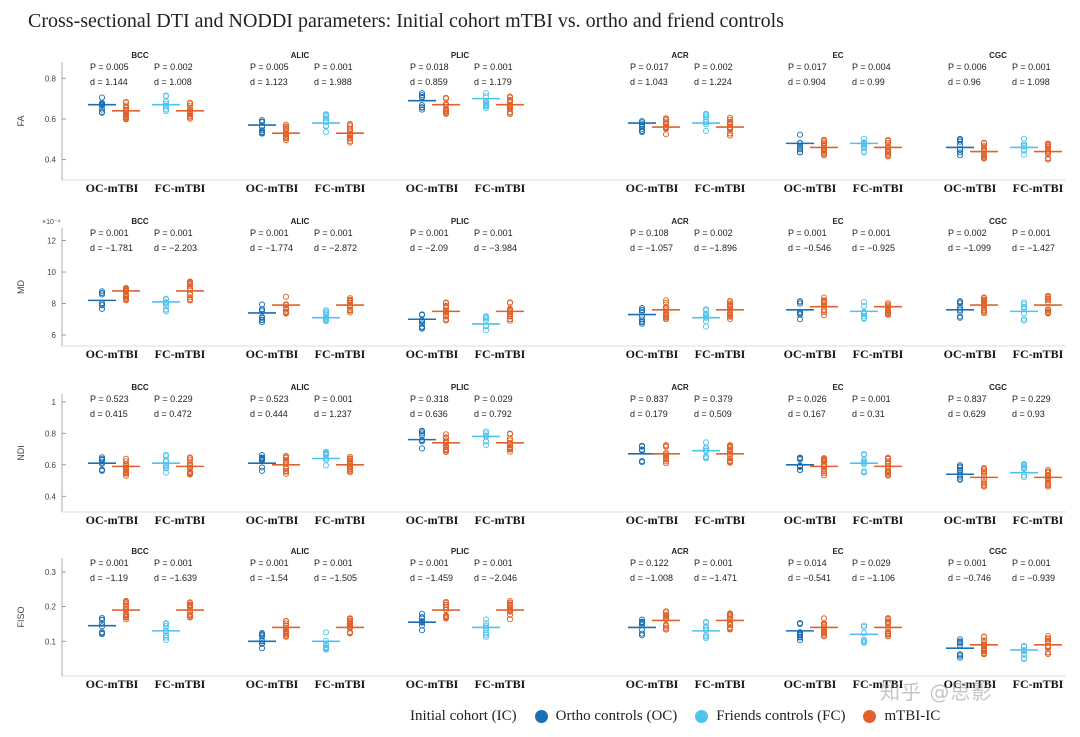 The image size is (1080, 737). I want to click on legend-item-fc: Friends controls (FC), so click(770, 716).